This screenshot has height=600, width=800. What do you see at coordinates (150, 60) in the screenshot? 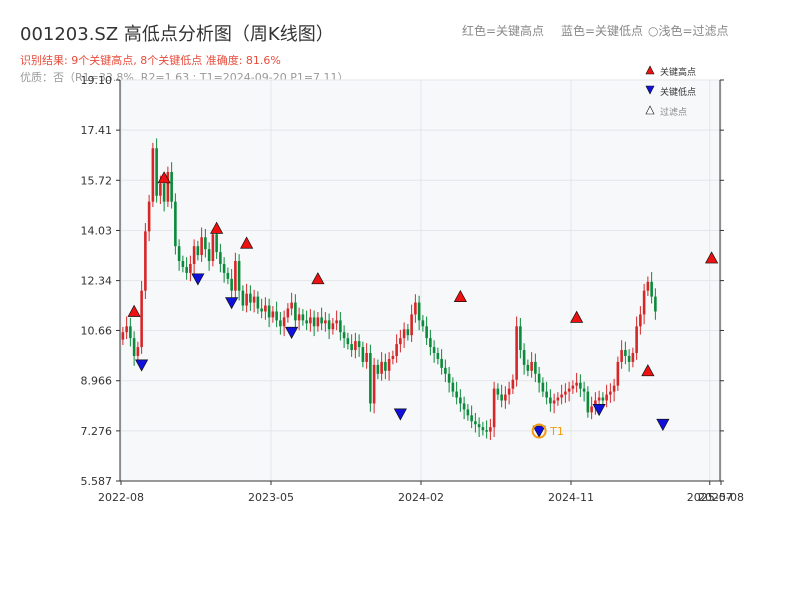
I see `result-summary: 识别结果: 9个关键高点, 8个关键低点 准确度: 81.6%` at bounding box center [150, 60].